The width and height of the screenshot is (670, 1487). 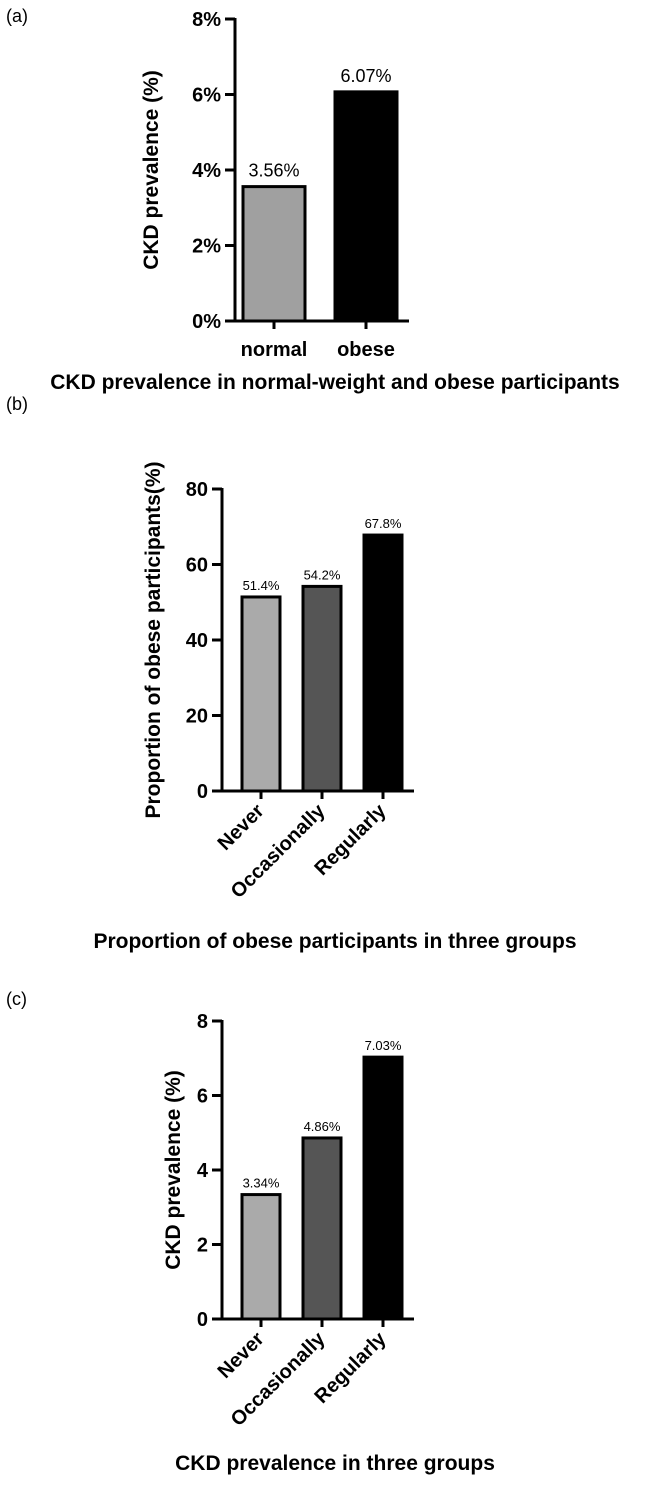 What do you see at coordinates (203, 1171) in the screenshot?
I see `y-tick-label: 4` at bounding box center [203, 1171].